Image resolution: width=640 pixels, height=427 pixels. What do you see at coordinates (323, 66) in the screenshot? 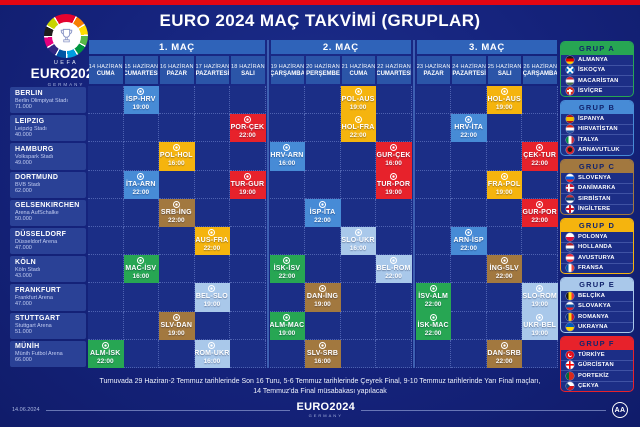
I see `day-date: 20 HAZİRAN` at bounding box center [323, 66].